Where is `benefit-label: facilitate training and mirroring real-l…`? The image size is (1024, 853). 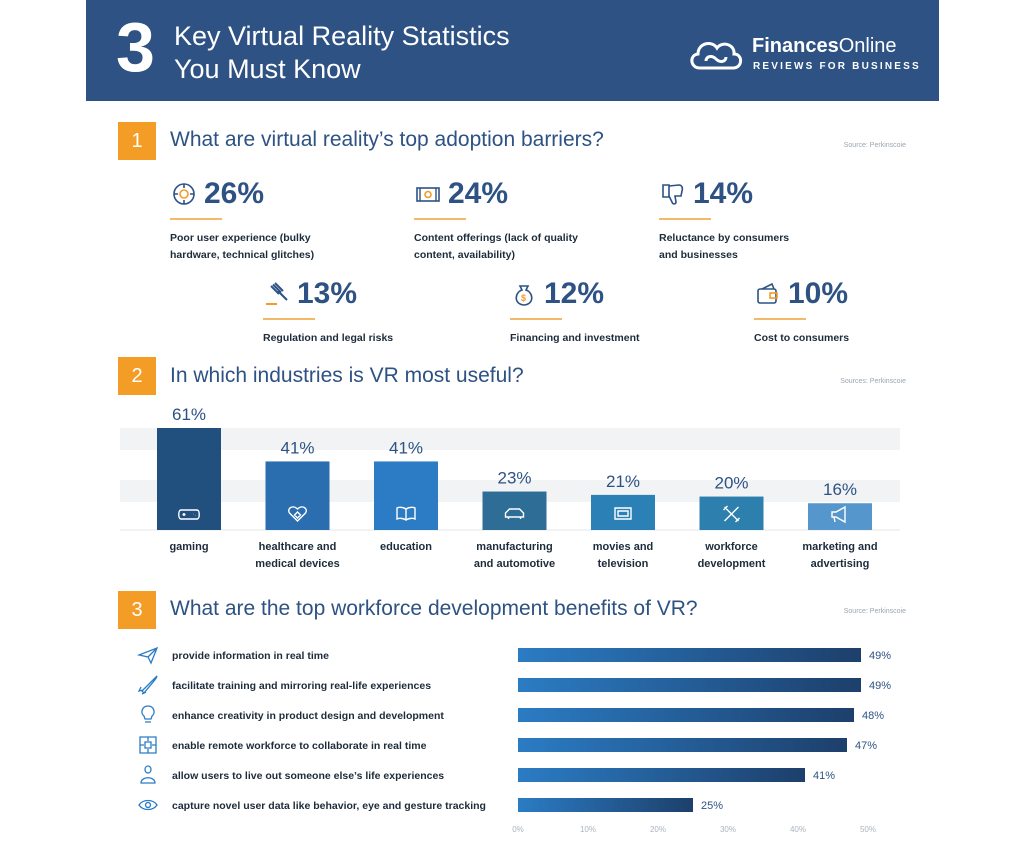 benefit-label: facilitate training and mirroring real-l… is located at coordinates (301, 686).